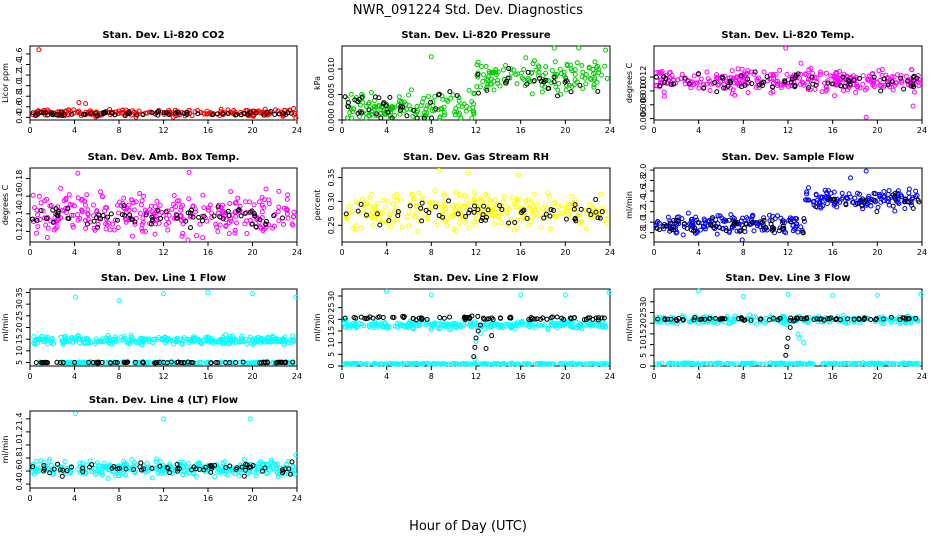 The height and width of the screenshot is (540, 936). Describe the element at coordinates (19, 196) in the screenshot. I see `y-tick-label: 0.16` at that location.